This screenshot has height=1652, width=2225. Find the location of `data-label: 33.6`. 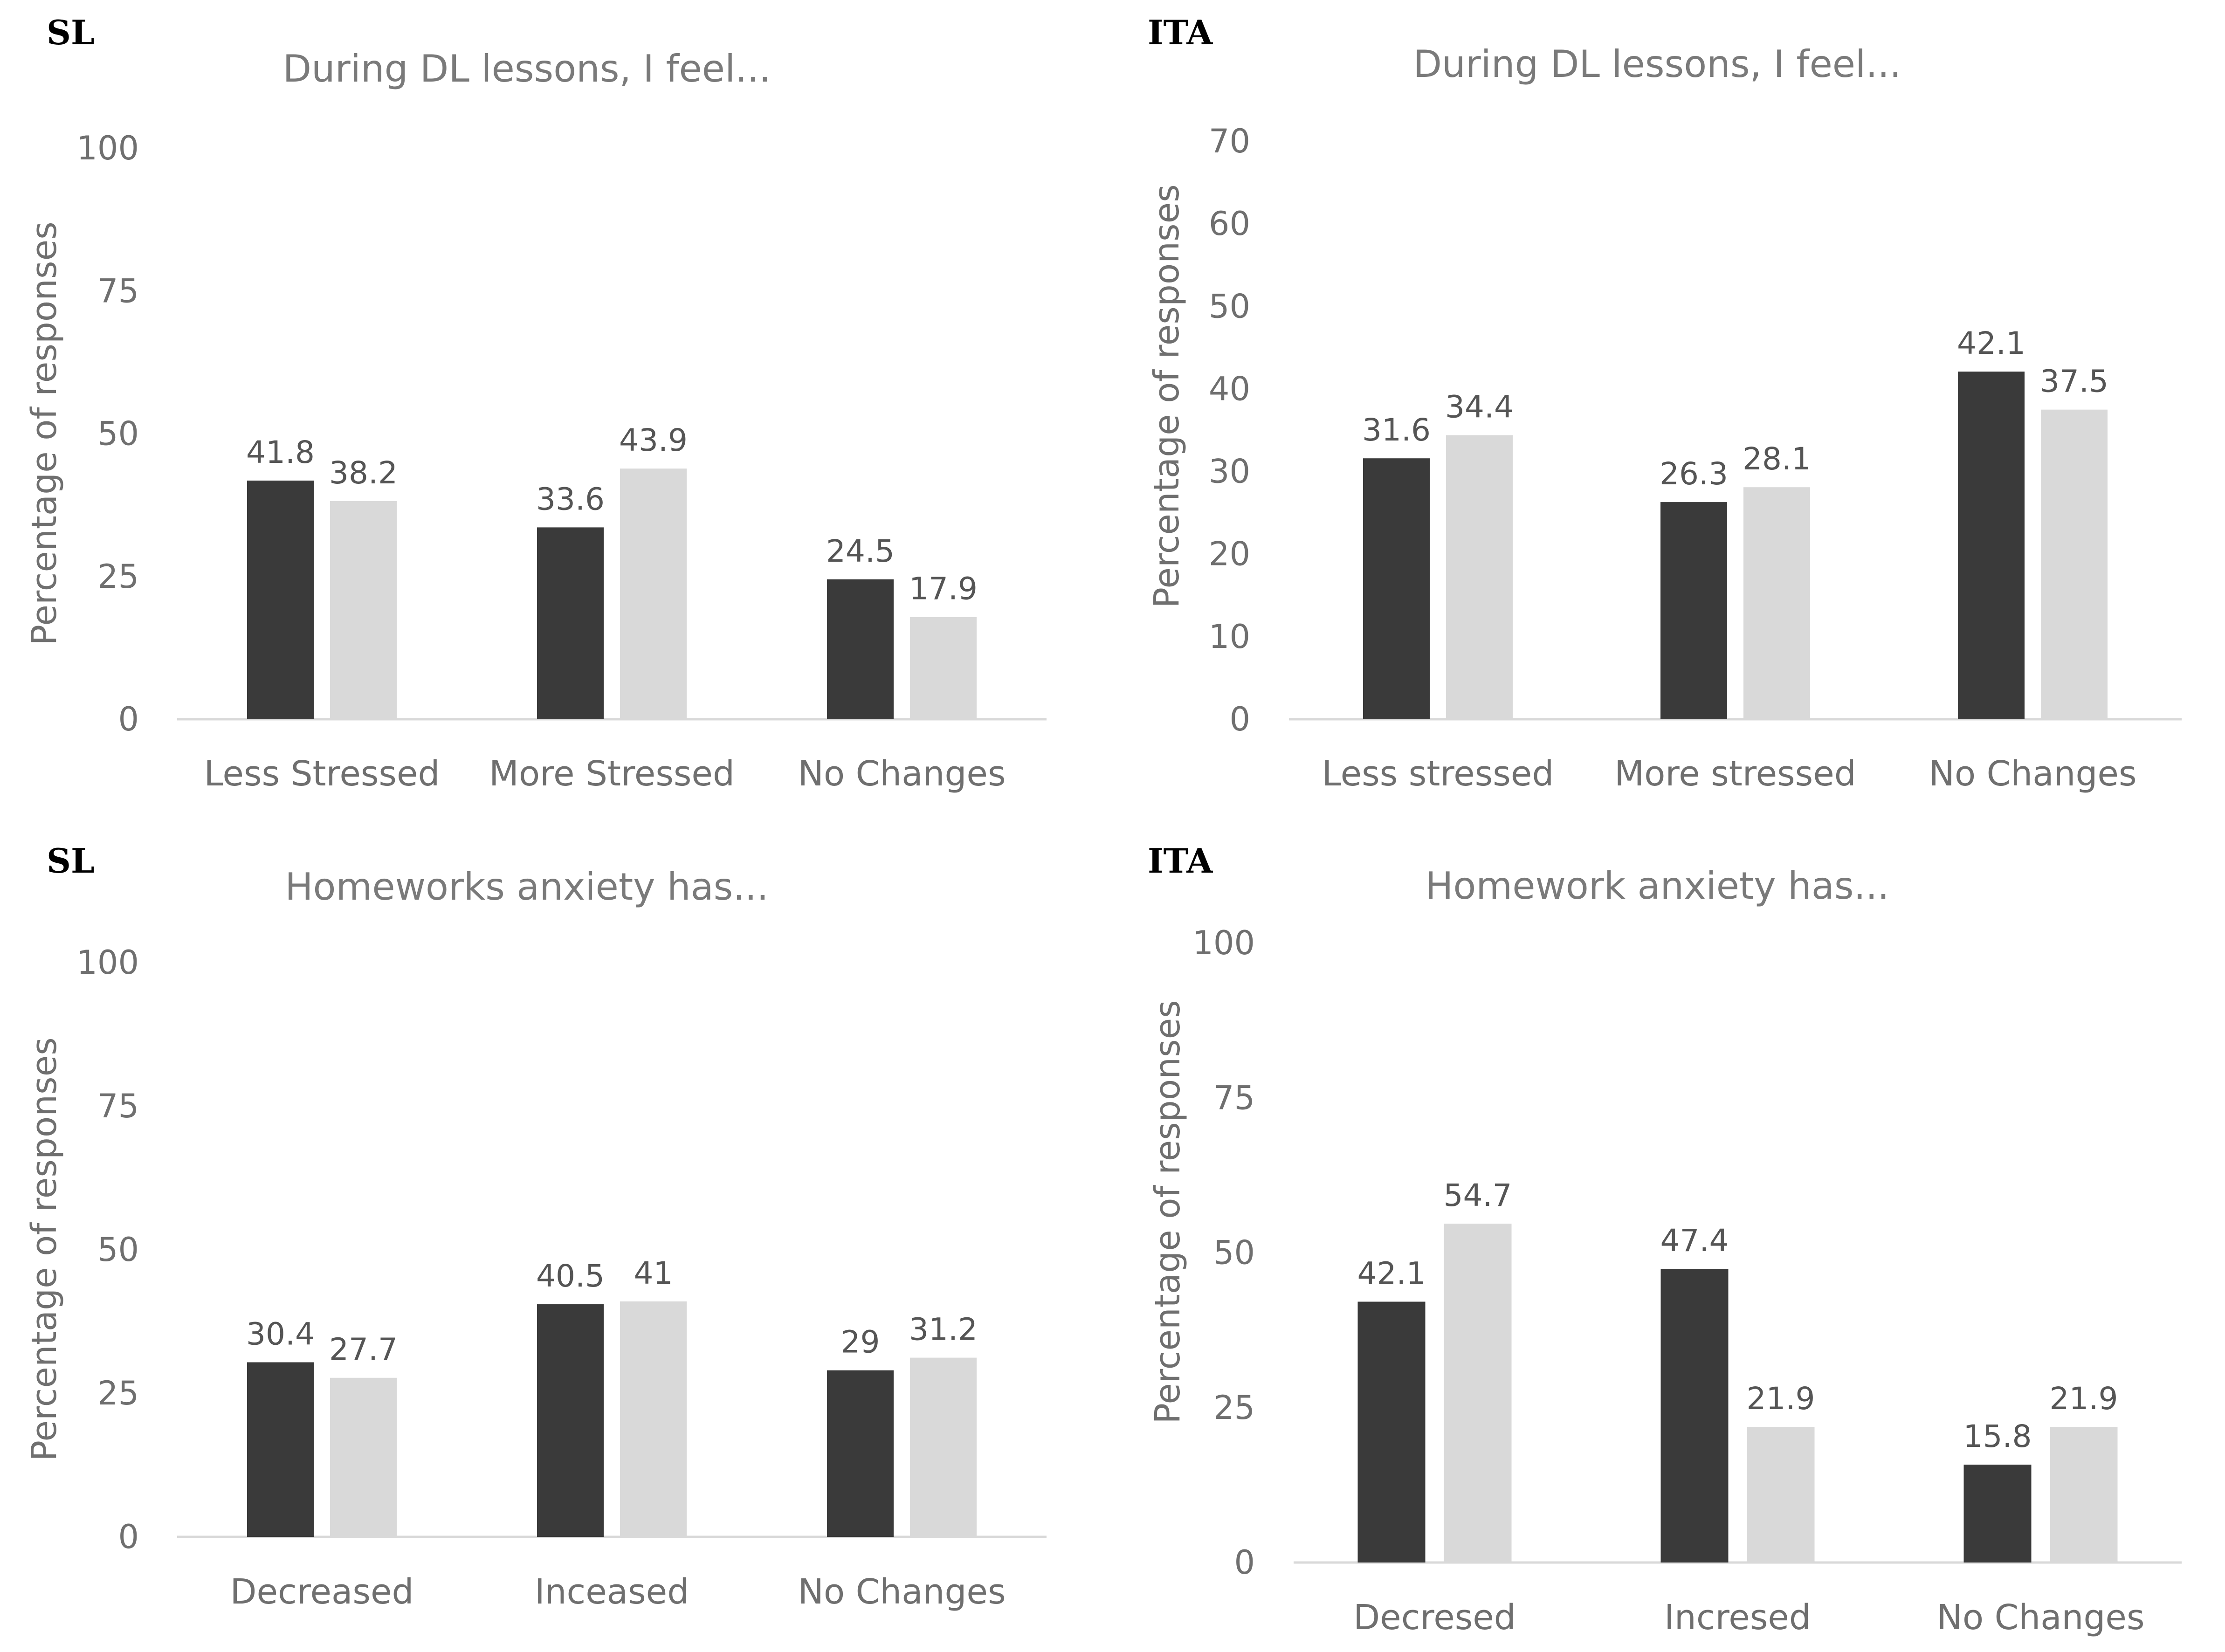

data-label: 33.6 is located at coordinates (570, 499).